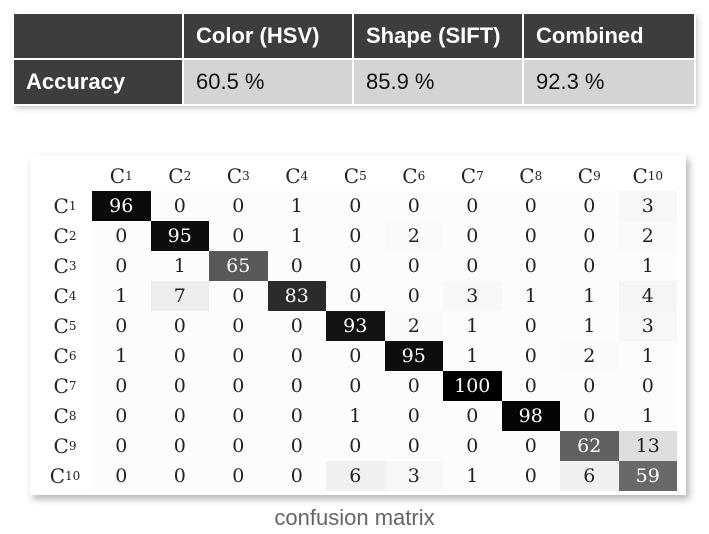  I want to click on matrix-cell-r8-c10: 1, so click(647, 416).